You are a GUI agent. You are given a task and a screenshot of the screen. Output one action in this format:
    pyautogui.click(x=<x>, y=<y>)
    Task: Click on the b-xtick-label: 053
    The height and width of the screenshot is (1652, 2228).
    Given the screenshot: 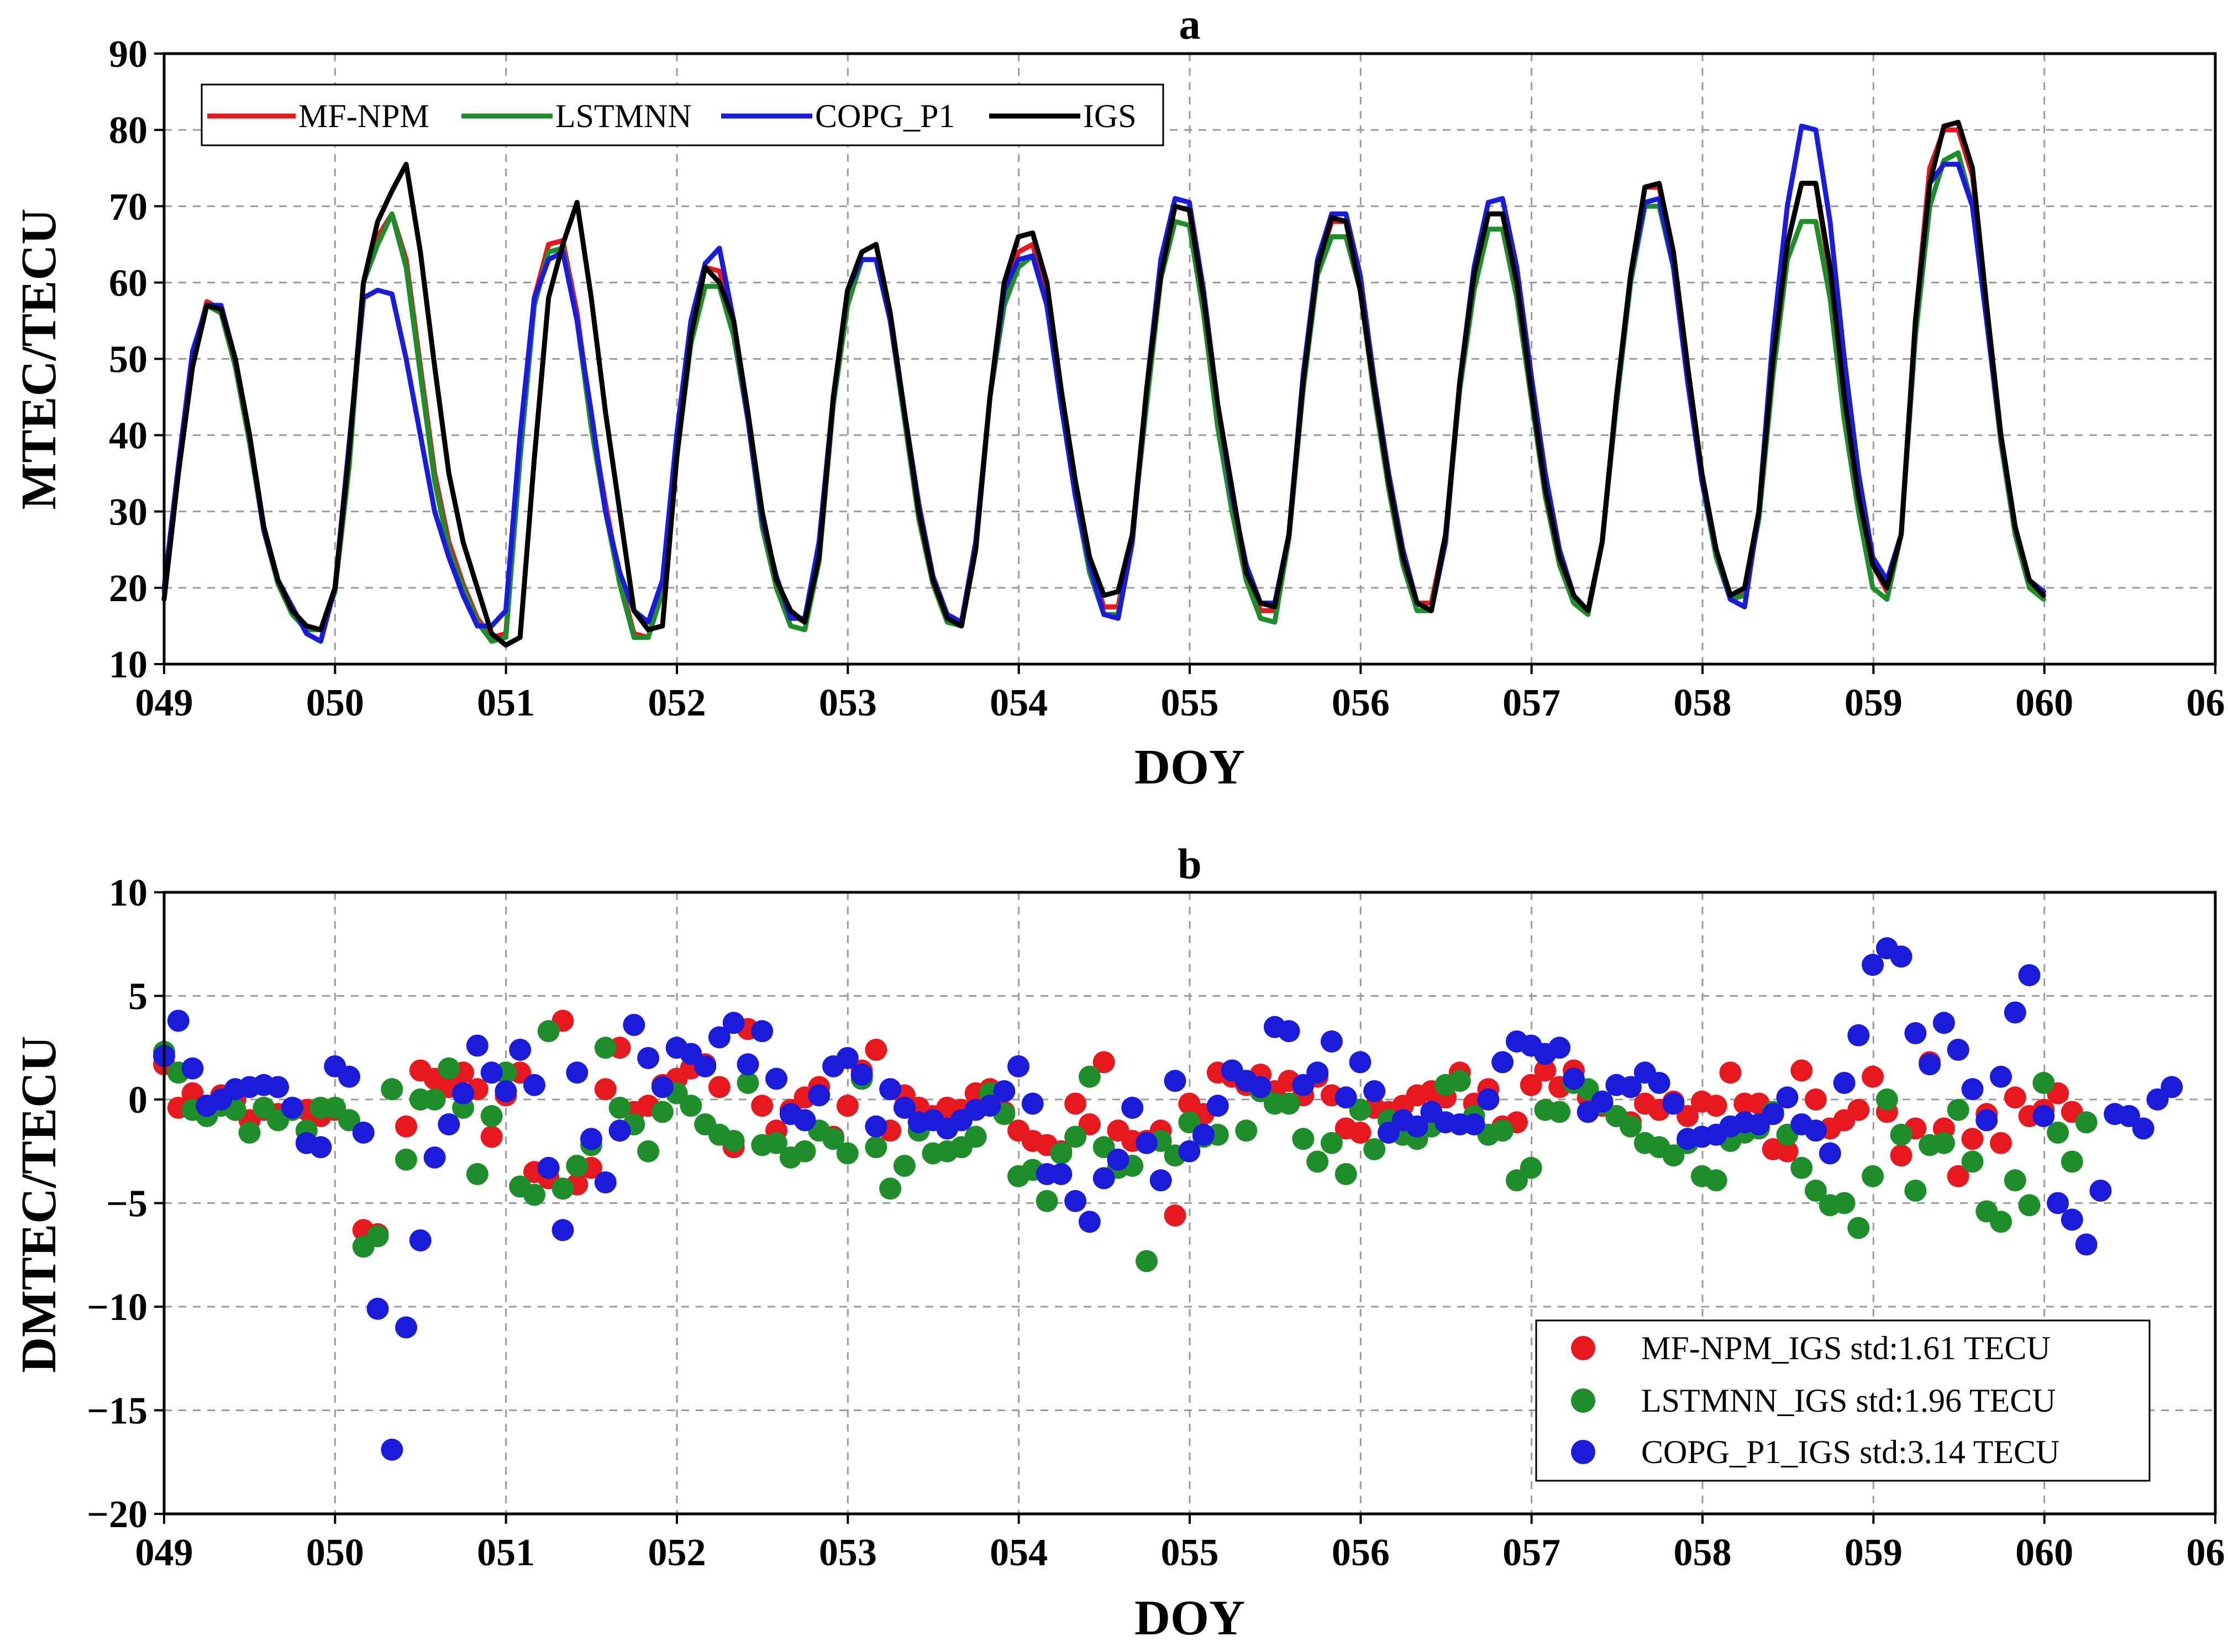 What is the action you would take?
    pyautogui.click(x=848, y=1553)
    